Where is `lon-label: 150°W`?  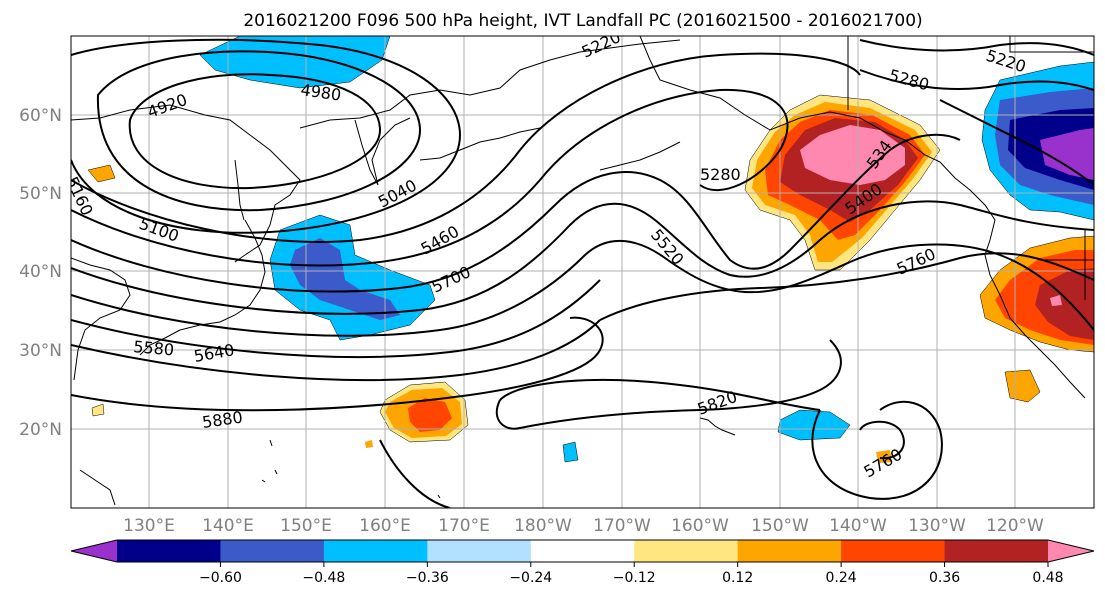 lon-label: 150°W is located at coordinates (780, 526).